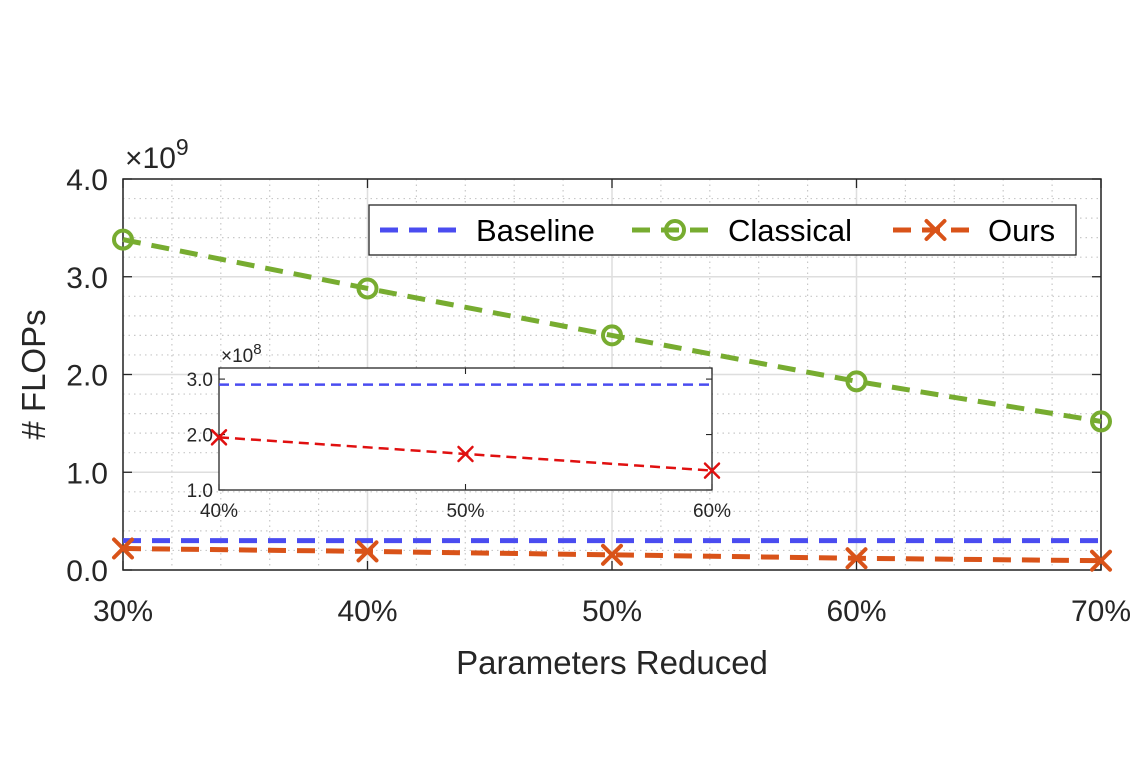 This screenshot has height=762, width=1146. Describe the element at coordinates (237, 356) in the screenshot. I see `inset-y-multiplier: ×10` at that location.